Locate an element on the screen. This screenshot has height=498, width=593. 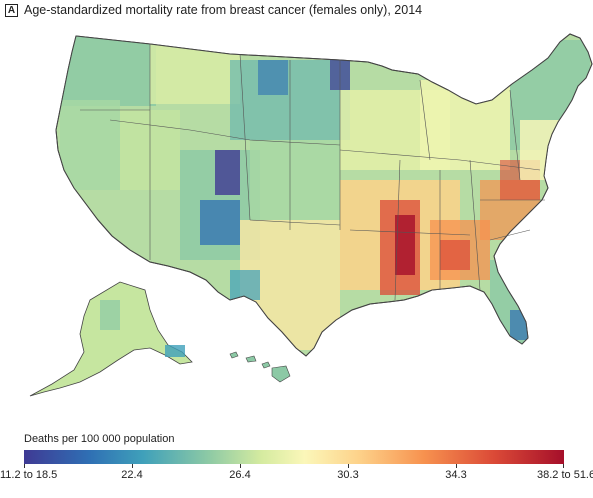
legend-tick-label: 38.2 to 51.6 is located at coordinates (565, 475).